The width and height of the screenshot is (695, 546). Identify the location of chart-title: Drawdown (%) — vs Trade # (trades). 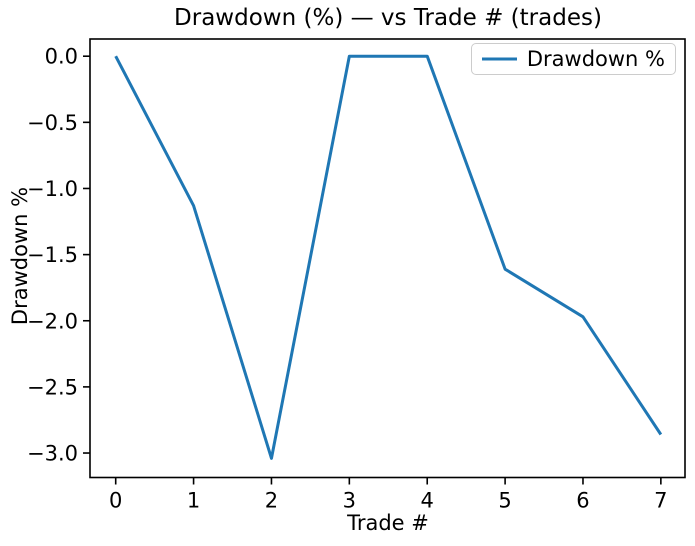
(388, 18).